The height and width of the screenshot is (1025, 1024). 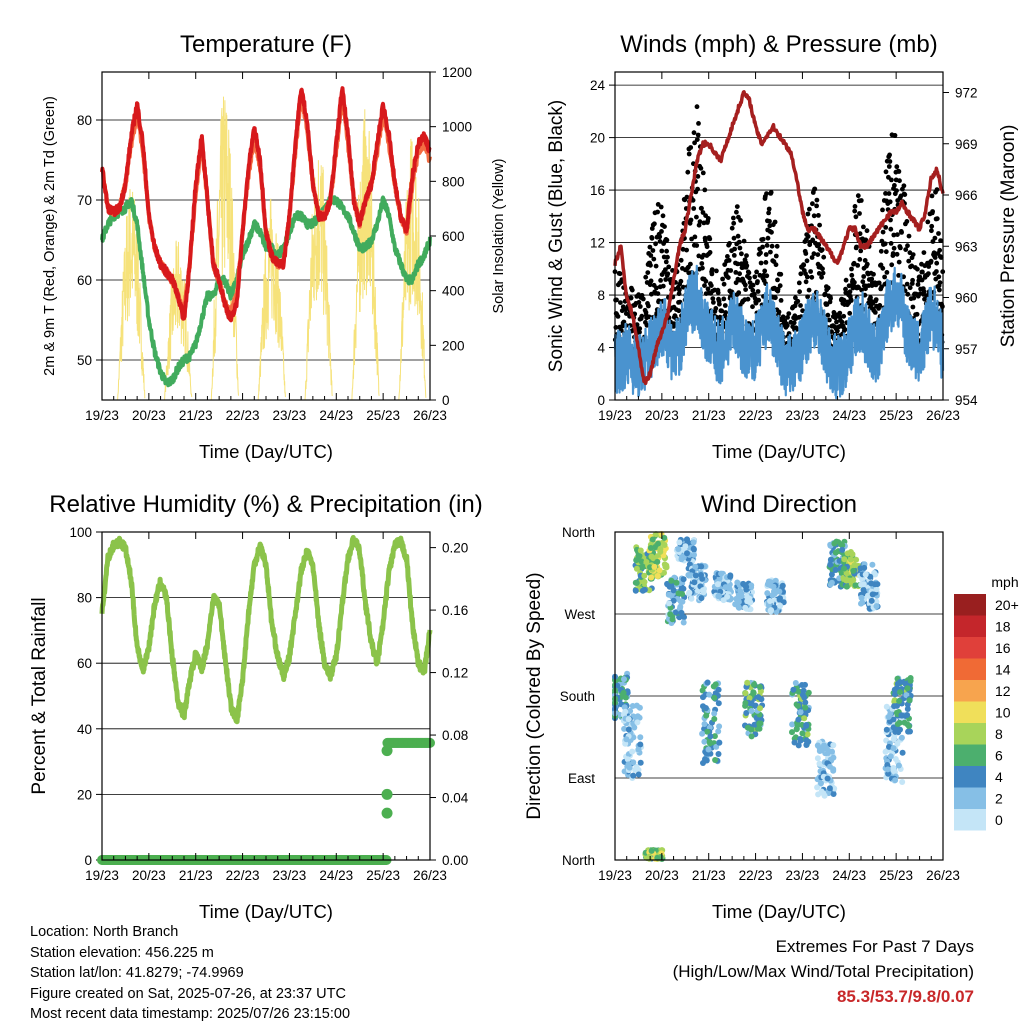 I want to click on x-tick-label: 26/23, so click(x=430, y=415).